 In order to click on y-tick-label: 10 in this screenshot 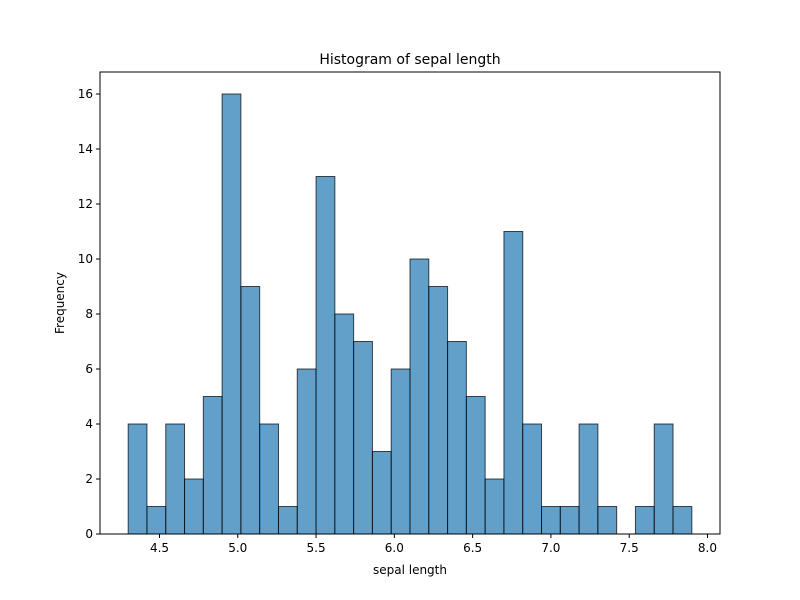, I will do `click(85, 259)`.